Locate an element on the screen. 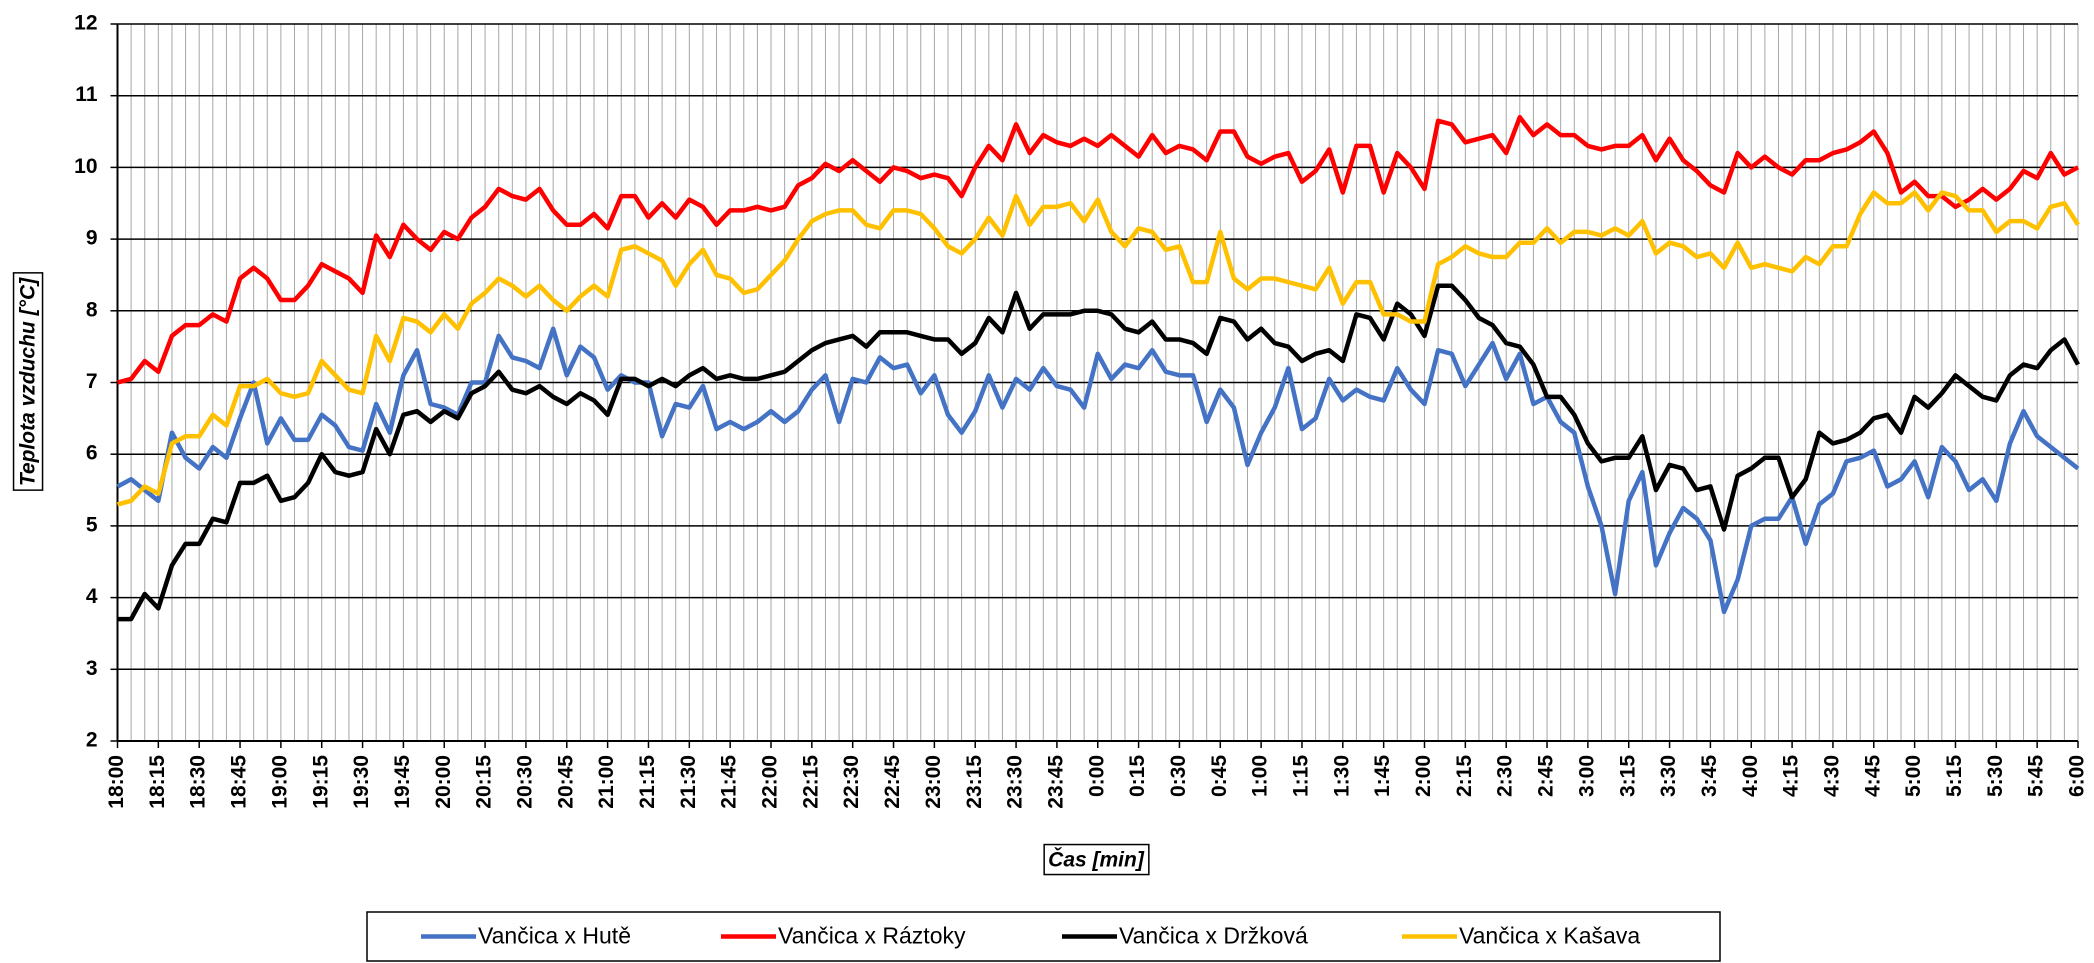 This screenshot has width=2094, height=963. x-tick-label: 20:30 is located at coordinates (524, 782).